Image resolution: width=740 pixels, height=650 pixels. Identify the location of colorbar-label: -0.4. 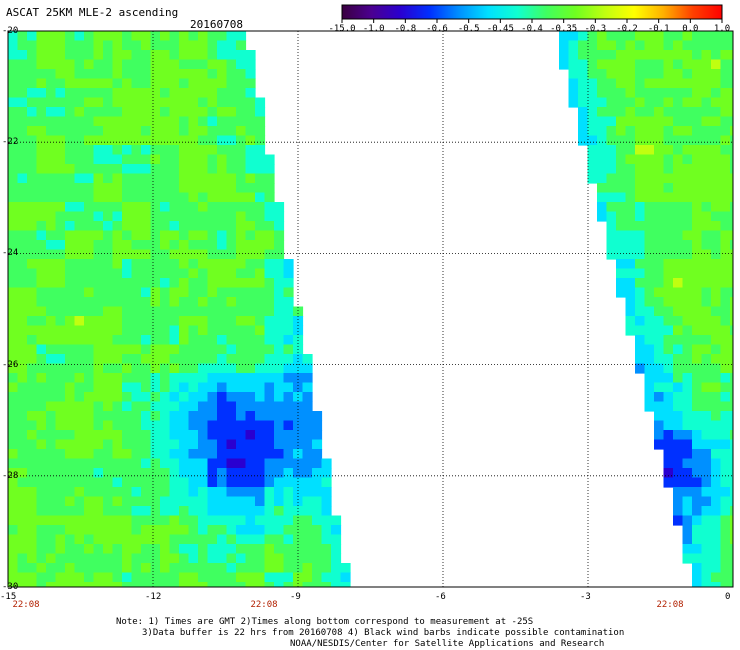
(532, 29).